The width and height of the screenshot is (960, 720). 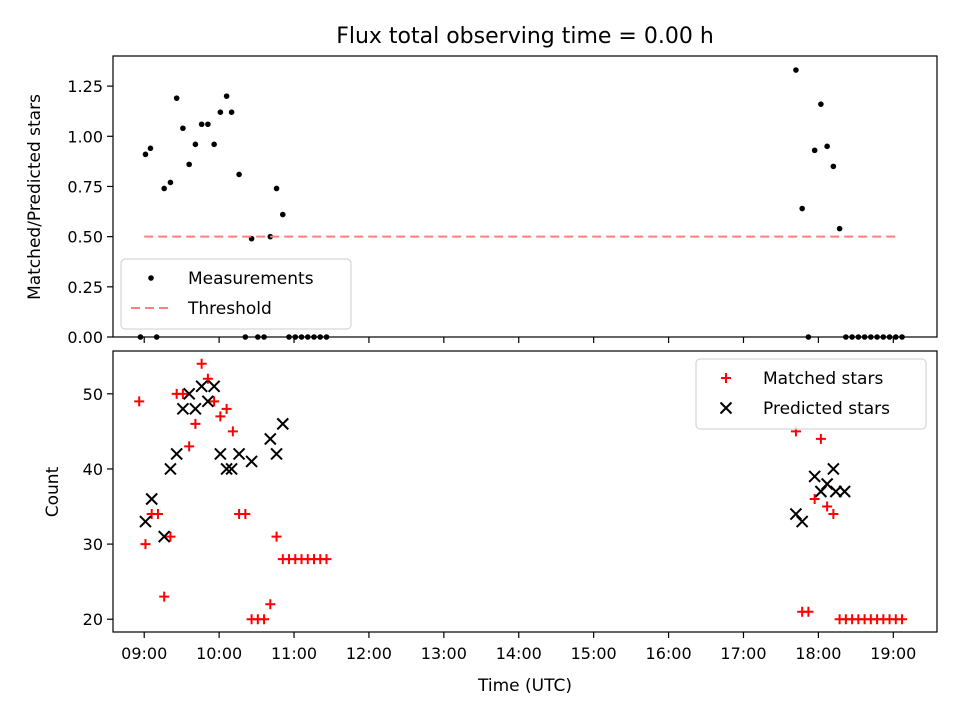 What do you see at coordinates (251, 279) in the screenshot?
I see `legend-label: Measurements` at bounding box center [251, 279].